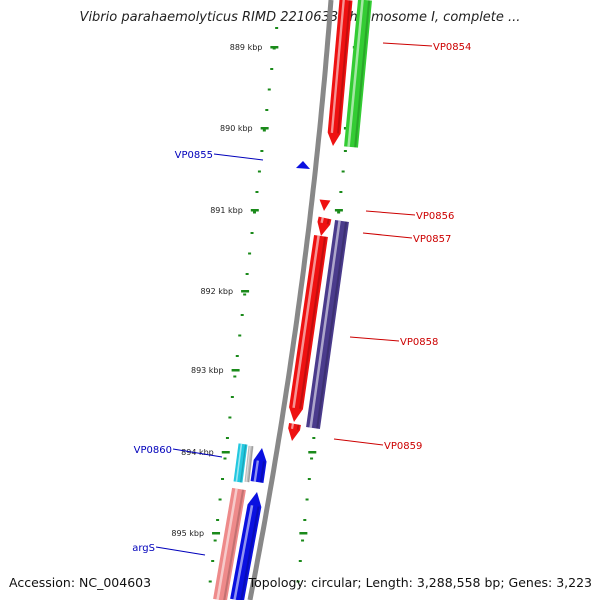 The height and width of the screenshot is (600, 600). What do you see at coordinates (256, 471) in the screenshot?
I see `gene-blue-upper-shine` at bounding box center [256, 471].